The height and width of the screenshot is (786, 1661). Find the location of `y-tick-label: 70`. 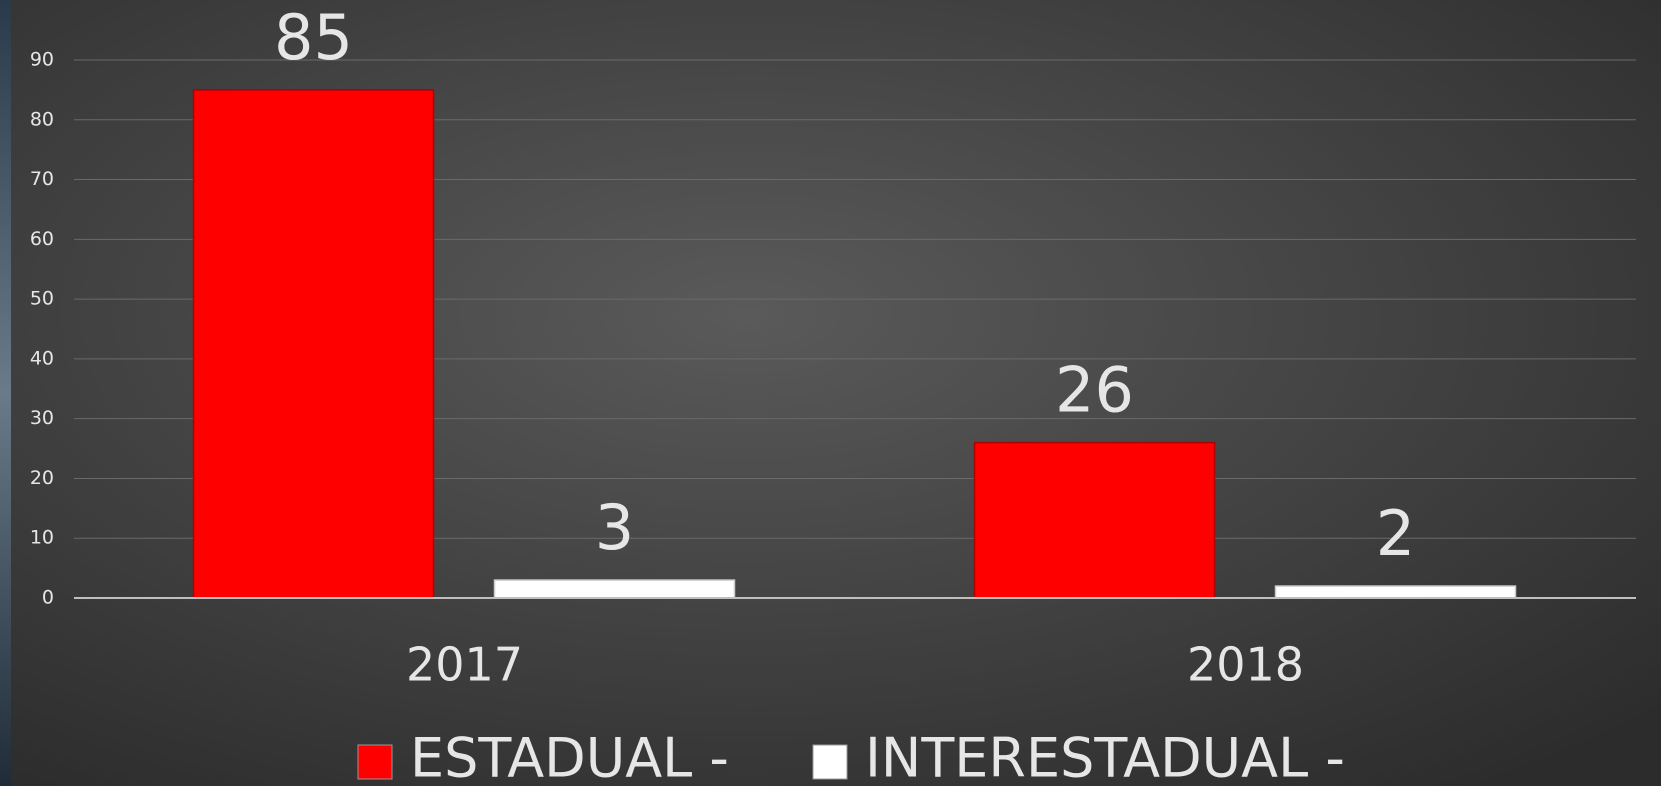

y-tick-label: 70 is located at coordinates (42, 179).